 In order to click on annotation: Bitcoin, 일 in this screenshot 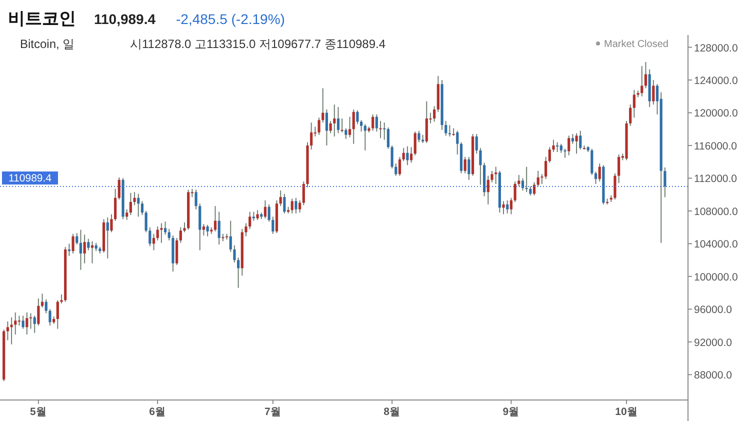, I will do `click(47, 44)`.